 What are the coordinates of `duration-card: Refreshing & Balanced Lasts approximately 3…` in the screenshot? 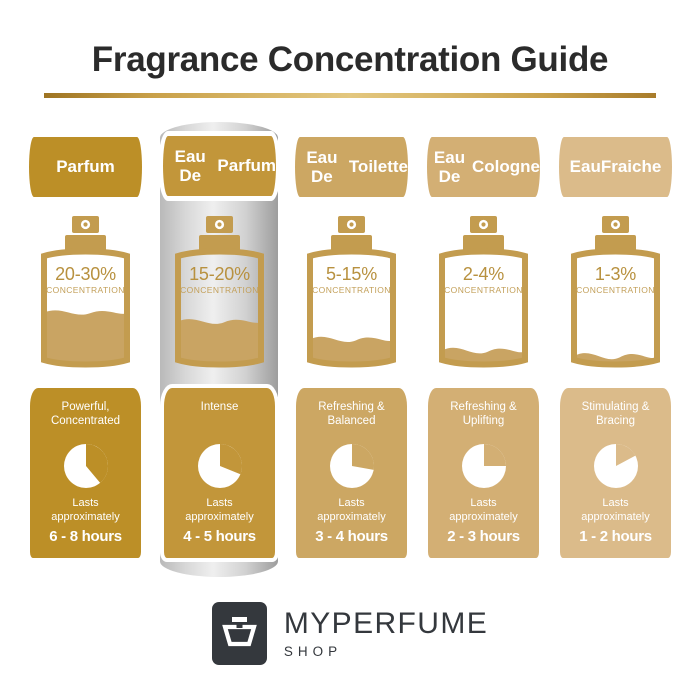 It's located at (351, 473).